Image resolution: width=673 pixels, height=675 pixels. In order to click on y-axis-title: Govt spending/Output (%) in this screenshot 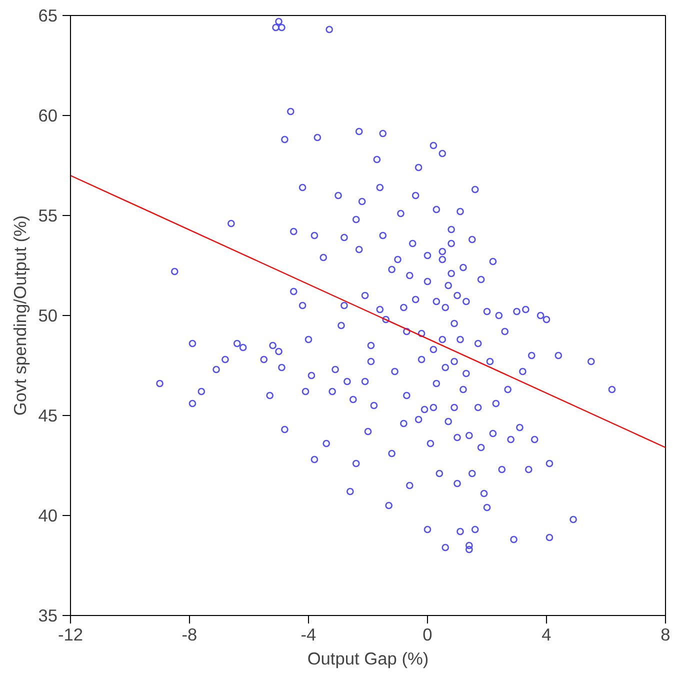, I will do `click(20, 315)`.